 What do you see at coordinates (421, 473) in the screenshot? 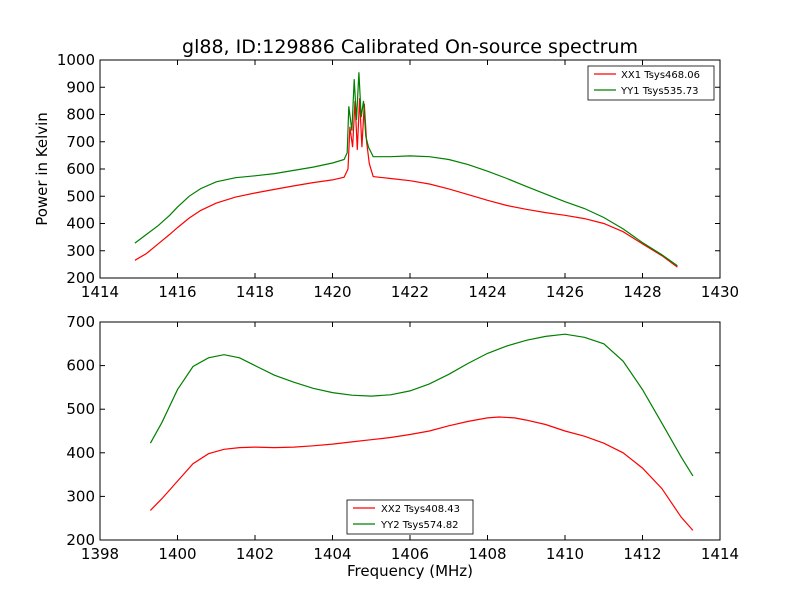
I see `series-line-xx2` at bounding box center [421, 473].